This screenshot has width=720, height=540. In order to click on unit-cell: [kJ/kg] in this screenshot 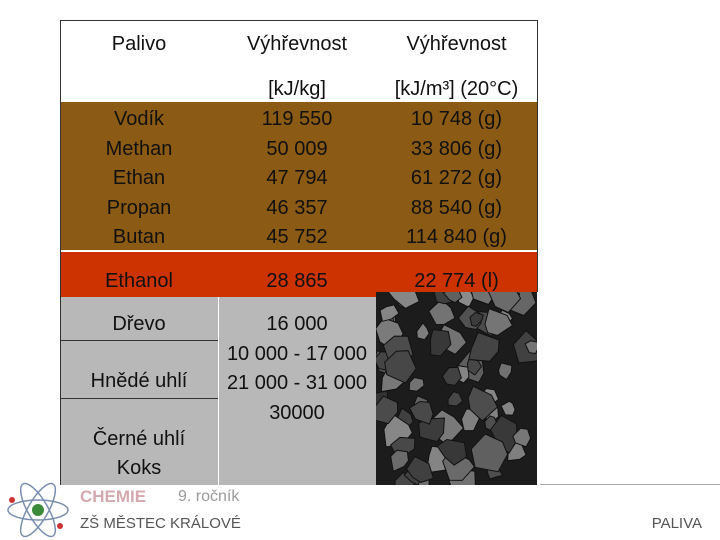, I will do `click(297, 89)`.